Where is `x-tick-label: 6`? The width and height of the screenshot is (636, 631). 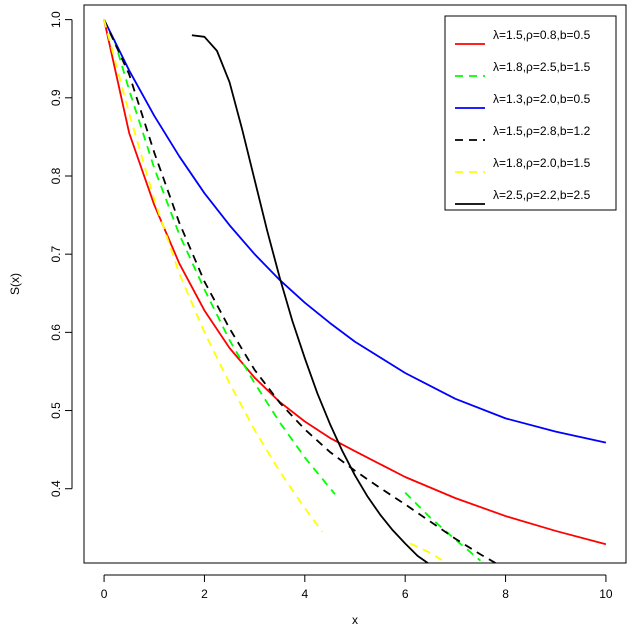 x-tick-label: 6 is located at coordinates (405, 594).